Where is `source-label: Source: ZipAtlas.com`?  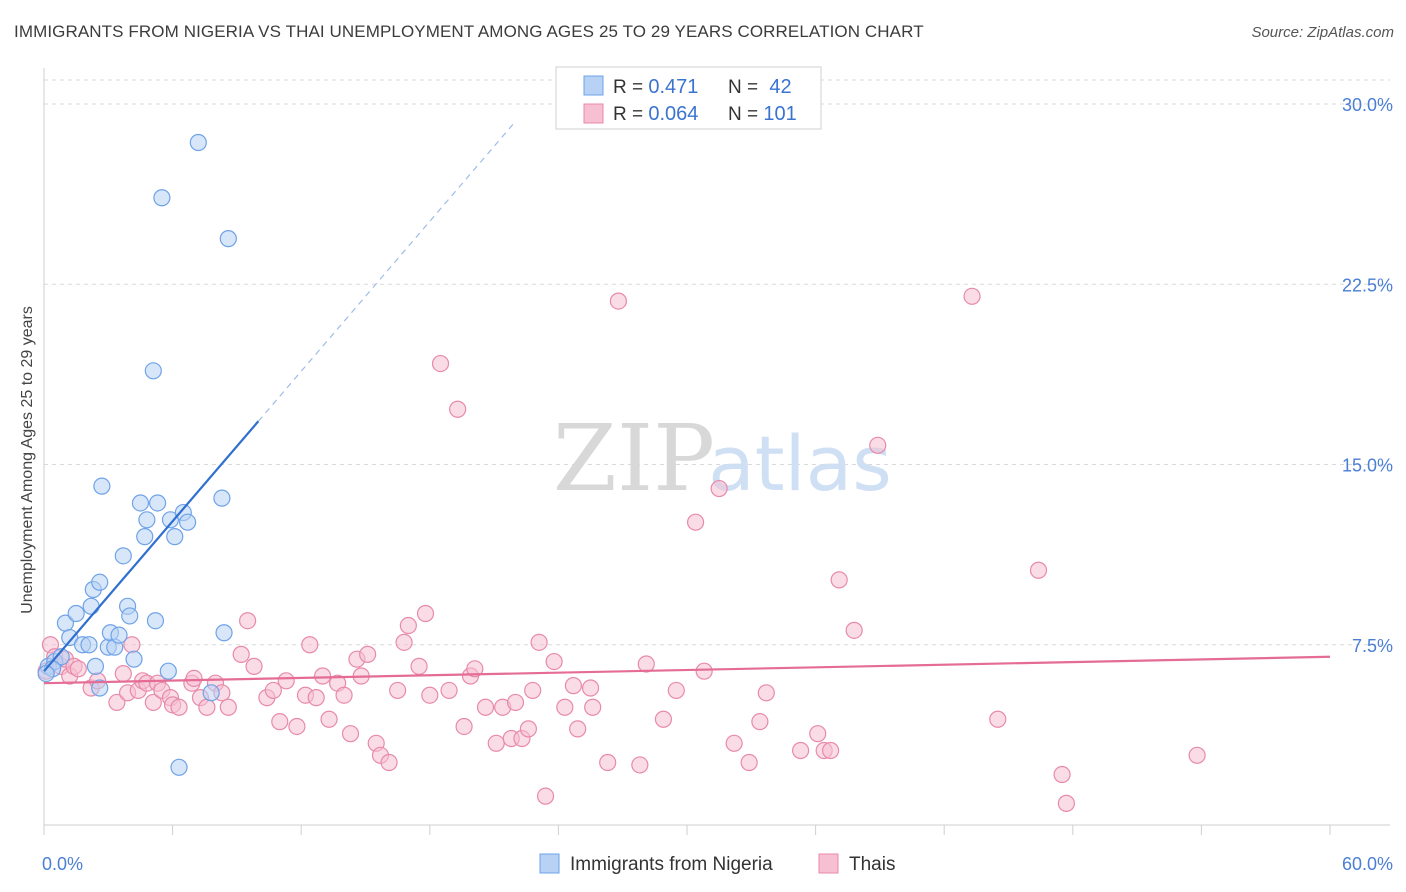 source-label: Source: ZipAtlas.com is located at coordinates (1322, 32).